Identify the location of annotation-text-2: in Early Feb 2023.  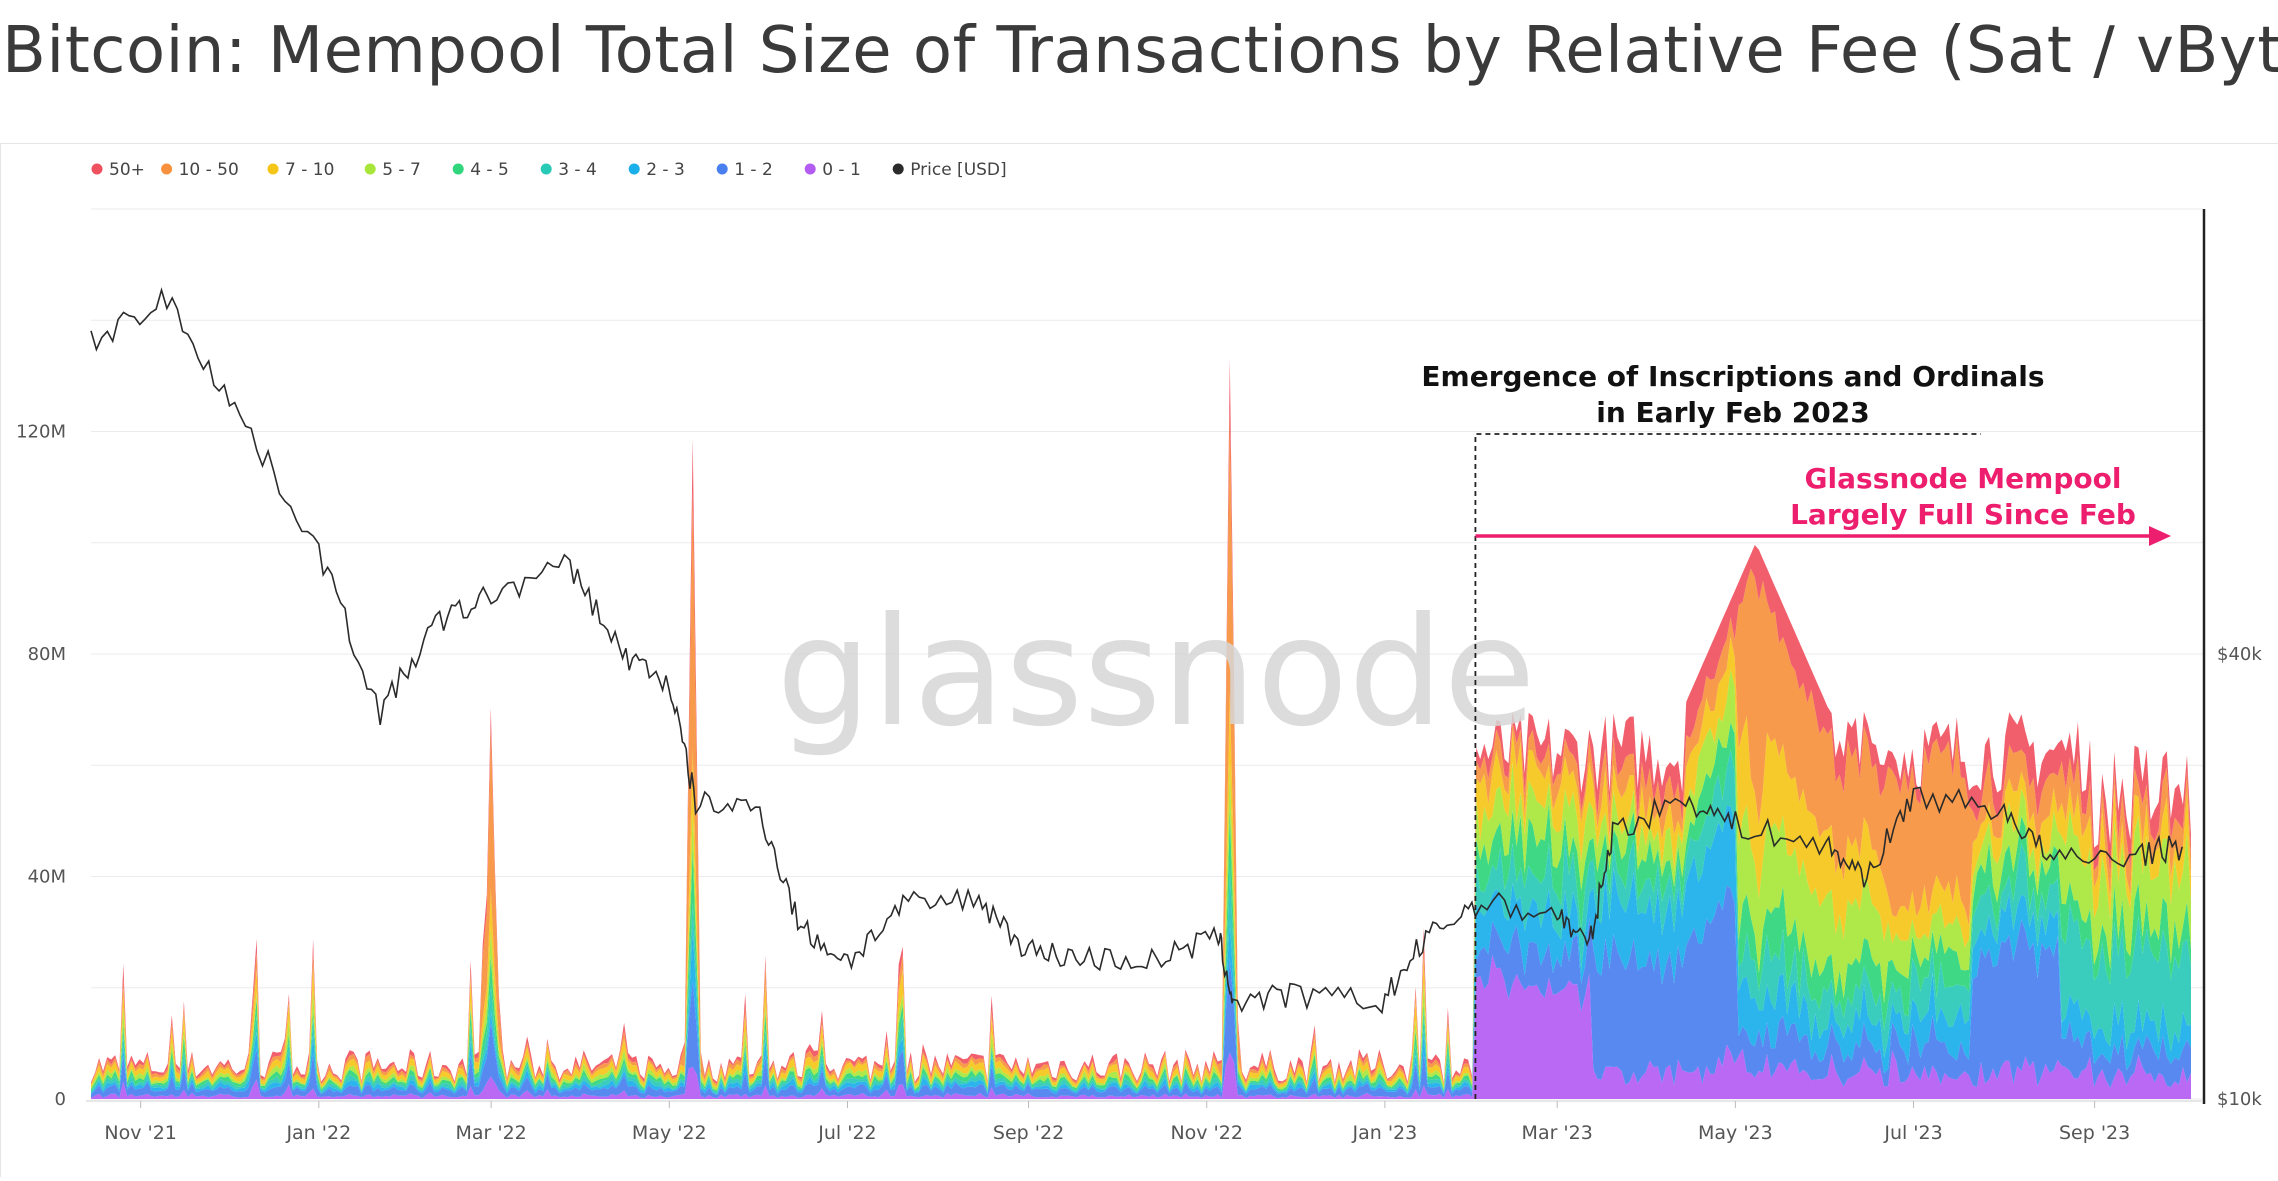
(1732, 412).